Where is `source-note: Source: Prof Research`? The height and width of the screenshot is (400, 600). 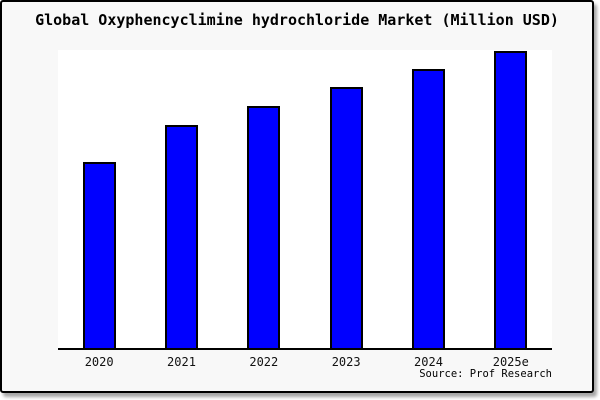 source-note: Source: Prof Research is located at coordinates (485, 374).